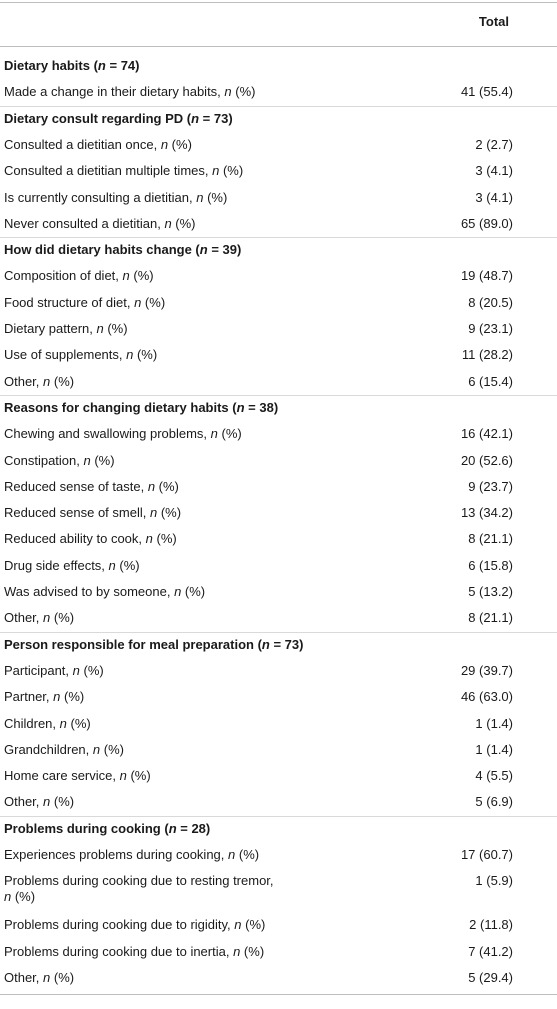 The image size is (557, 1009). What do you see at coordinates (494, 749) in the screenshot?
I see `total-value: 1 (1.4)` at bounding box center [494, 749].